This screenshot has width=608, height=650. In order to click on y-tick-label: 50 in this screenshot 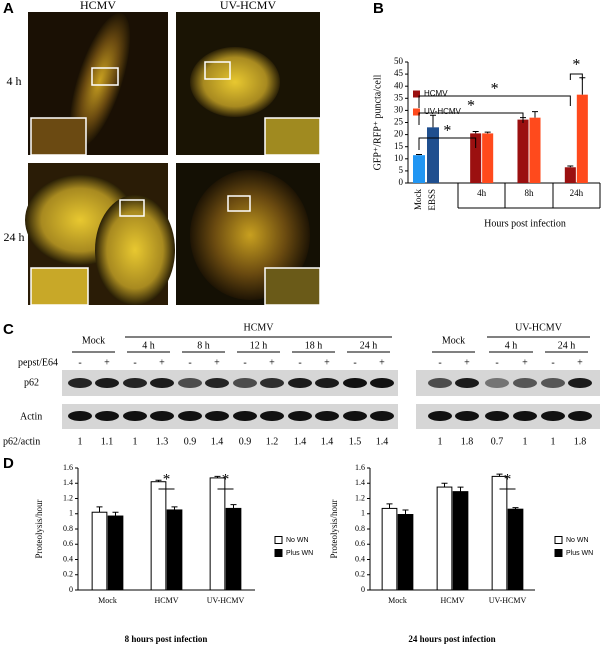, I will do `click(399, 61)`.